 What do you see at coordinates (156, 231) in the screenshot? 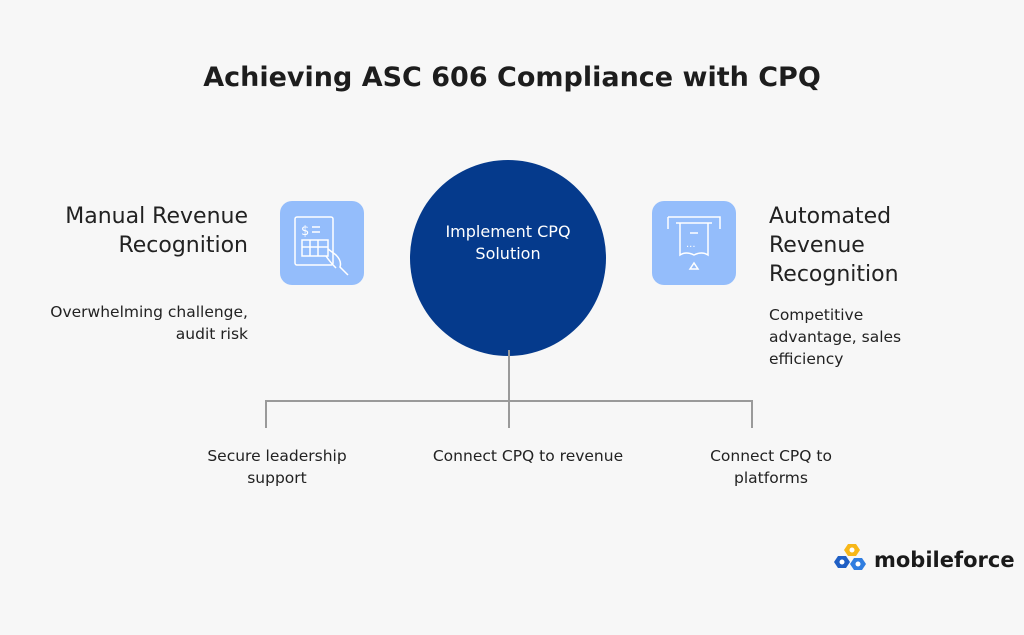
I see `left-heading: Manual Revenue Recognition` at bounding box center [156, 231].